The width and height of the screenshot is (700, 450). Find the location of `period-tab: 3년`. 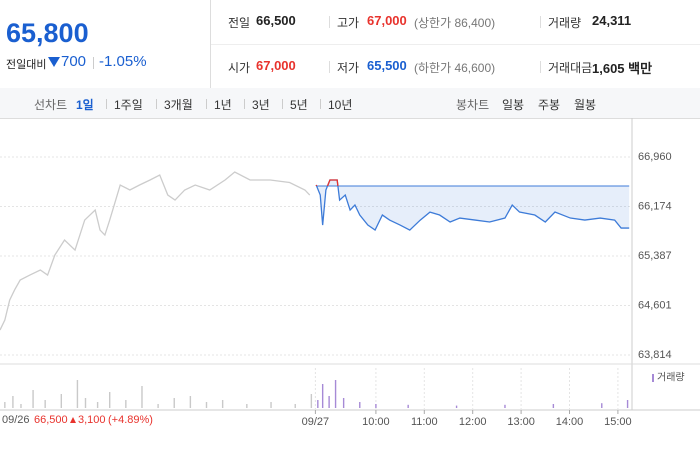

period-tab: 3년 is located at coordinates (261, 105).